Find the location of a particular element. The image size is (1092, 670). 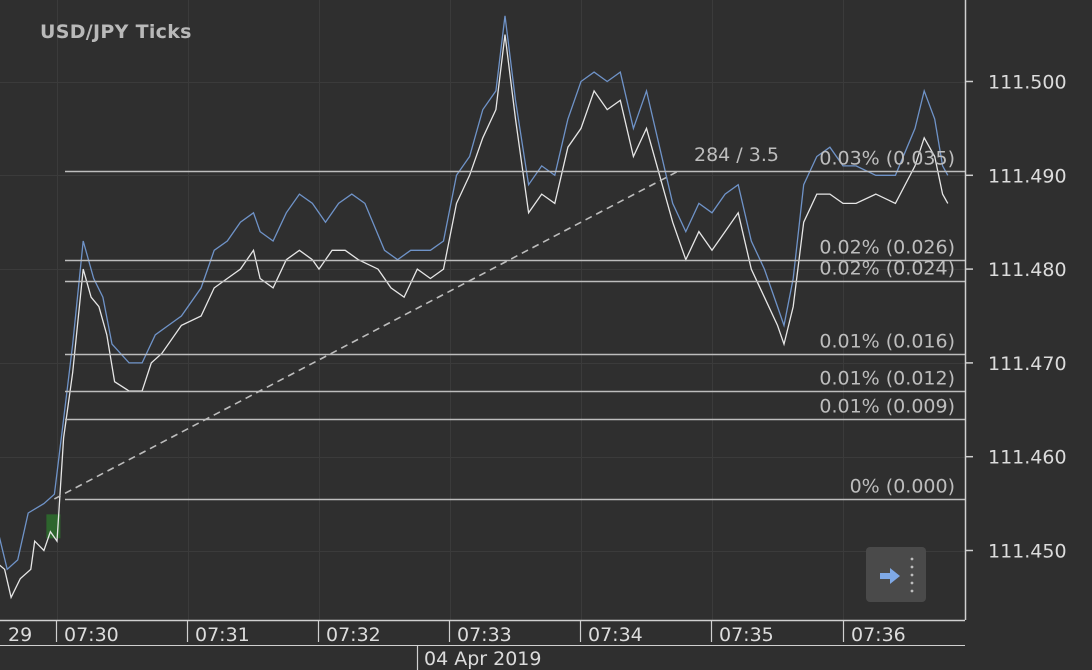

chart-title: USD/JPY Ticks is located at coordinates (116, 32).